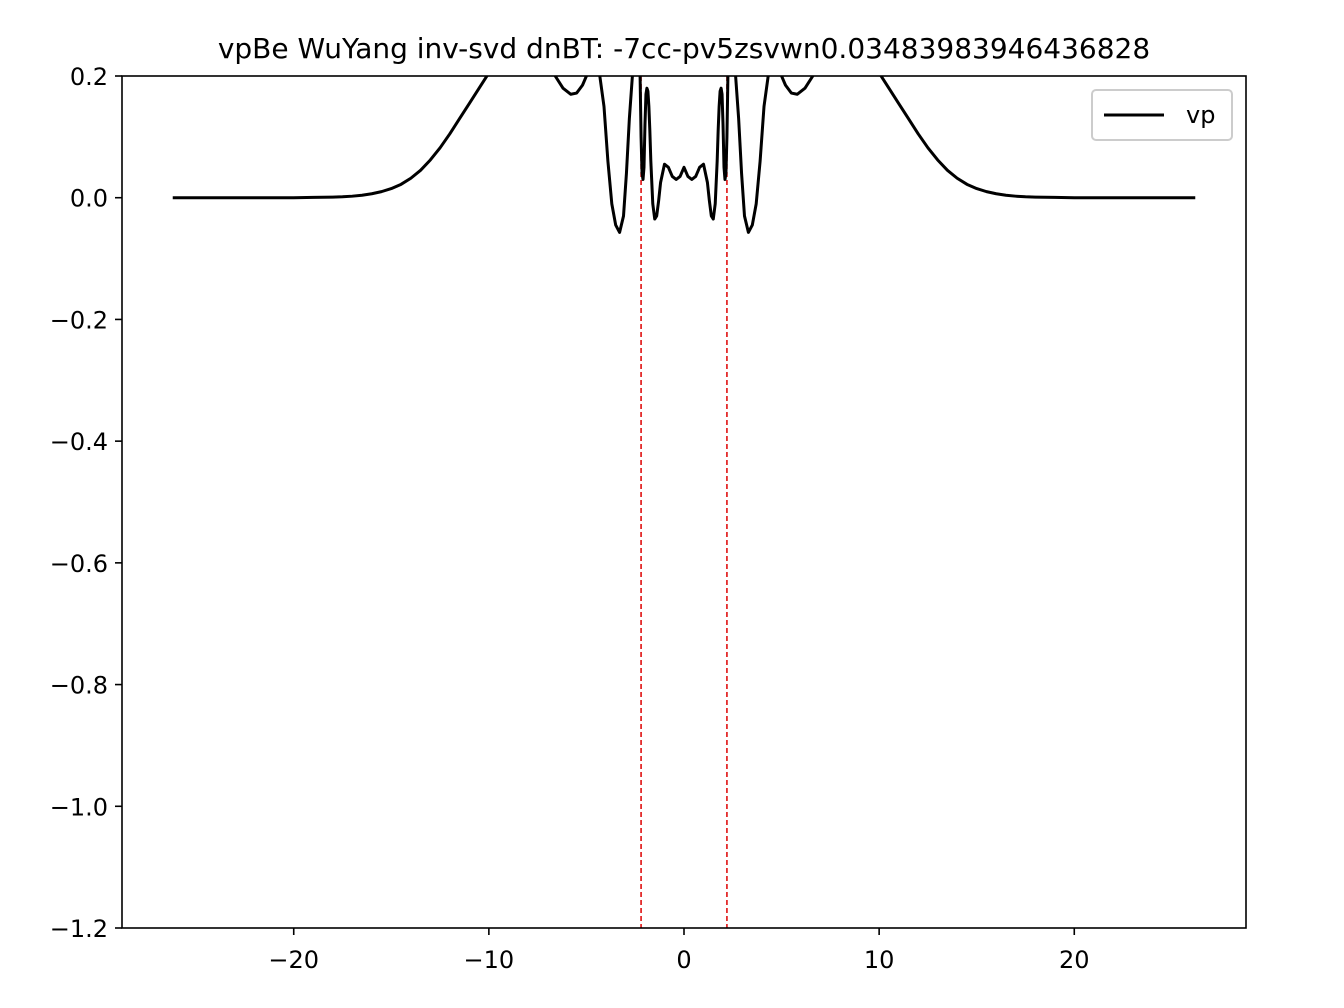 The image size is (1344, 1008). What do you see at coordinates (89, 77) in the screenshot?
I see `y-tick-label: 0.2` at bounding box center [89, 77].